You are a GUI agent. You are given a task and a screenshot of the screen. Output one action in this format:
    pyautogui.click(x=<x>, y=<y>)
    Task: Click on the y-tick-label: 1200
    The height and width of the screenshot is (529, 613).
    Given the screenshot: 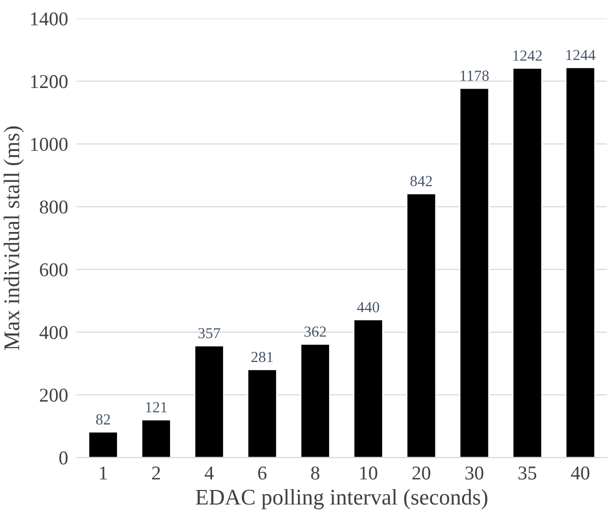 What is the action you would take?
    pyautogui.click(x=49, y=81)
    